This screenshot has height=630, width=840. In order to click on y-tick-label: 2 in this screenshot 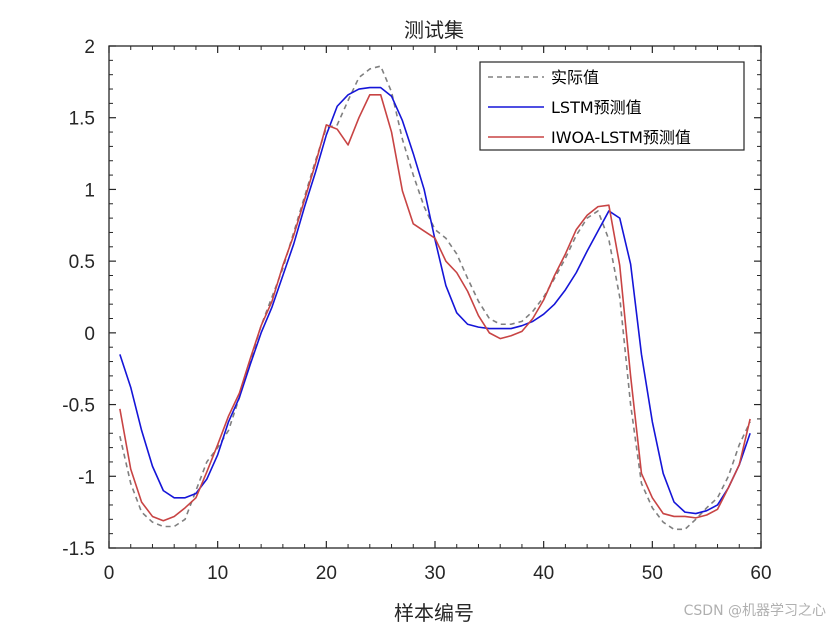, I will do `click(89, 47)`.